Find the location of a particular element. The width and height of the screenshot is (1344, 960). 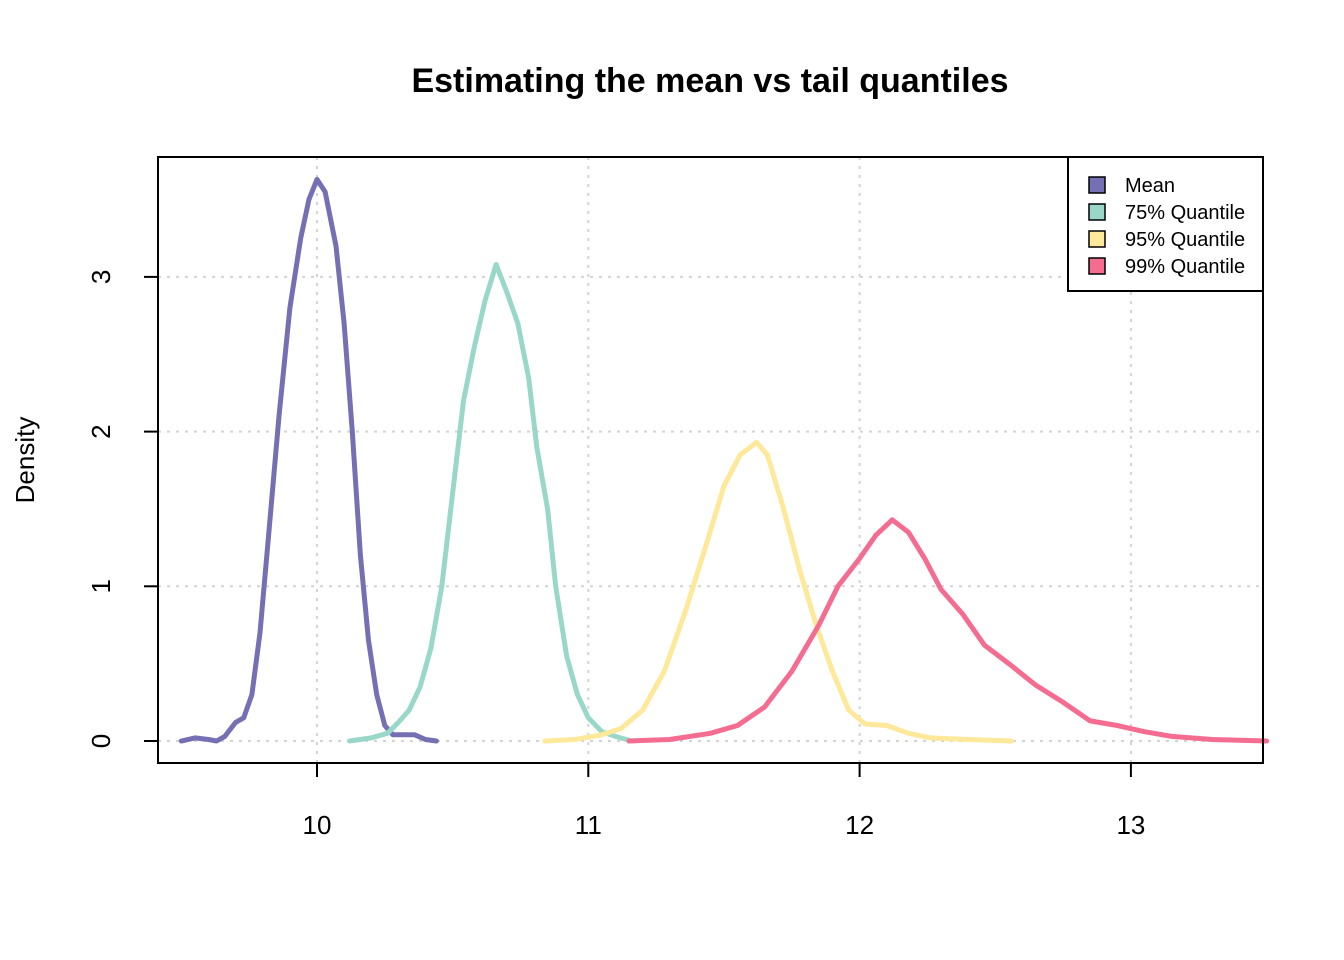

y-tick-label: 1 is located at coordinates (101, 586).